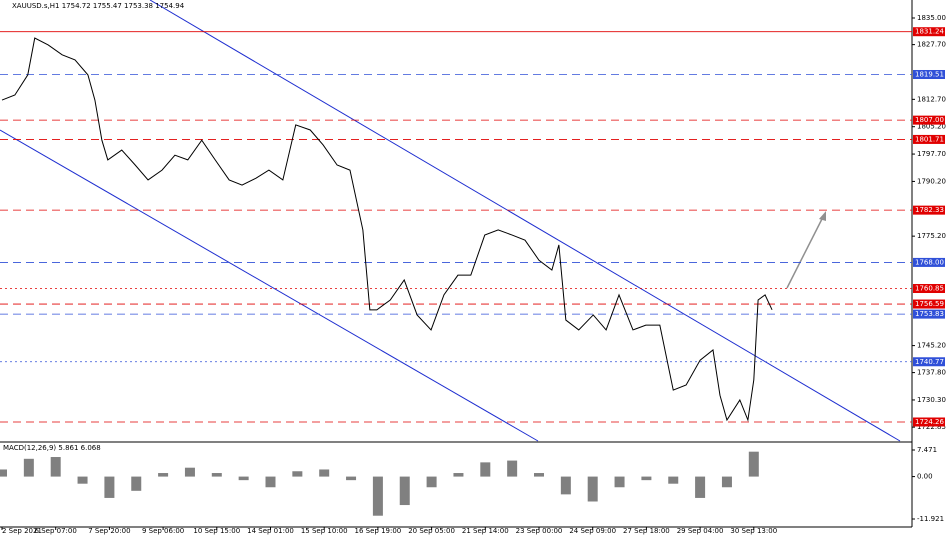 This screenshot has height=535, width=946. What do you see at coordinates (56, 531) in the screenshot?
I see `x-tick-label: 6 Sep 07:00` at bounding box center [56, 531].